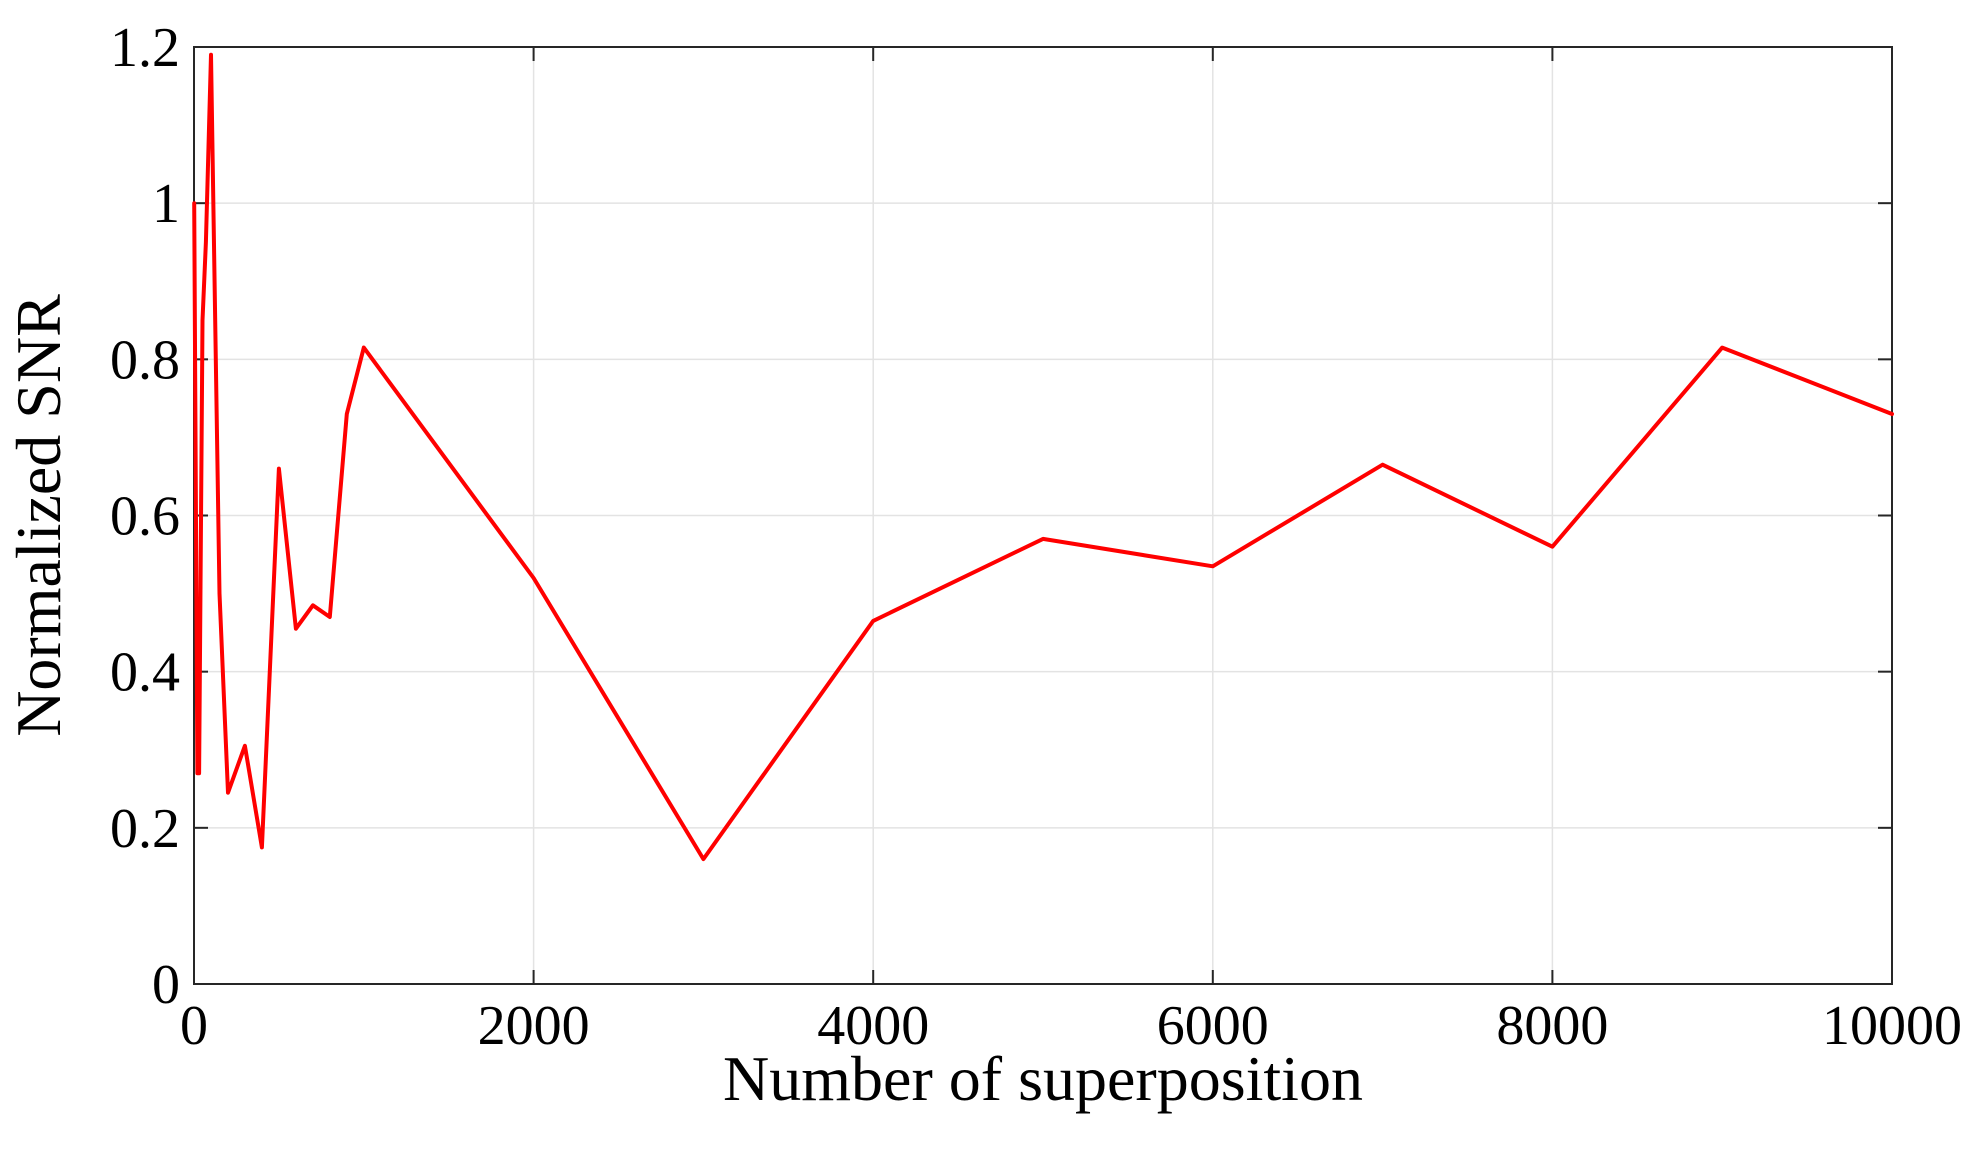  Describe the element at coordinates (1043, 1078) in the screenshot. I see `x-axis-label: Number of superposition` at that location.